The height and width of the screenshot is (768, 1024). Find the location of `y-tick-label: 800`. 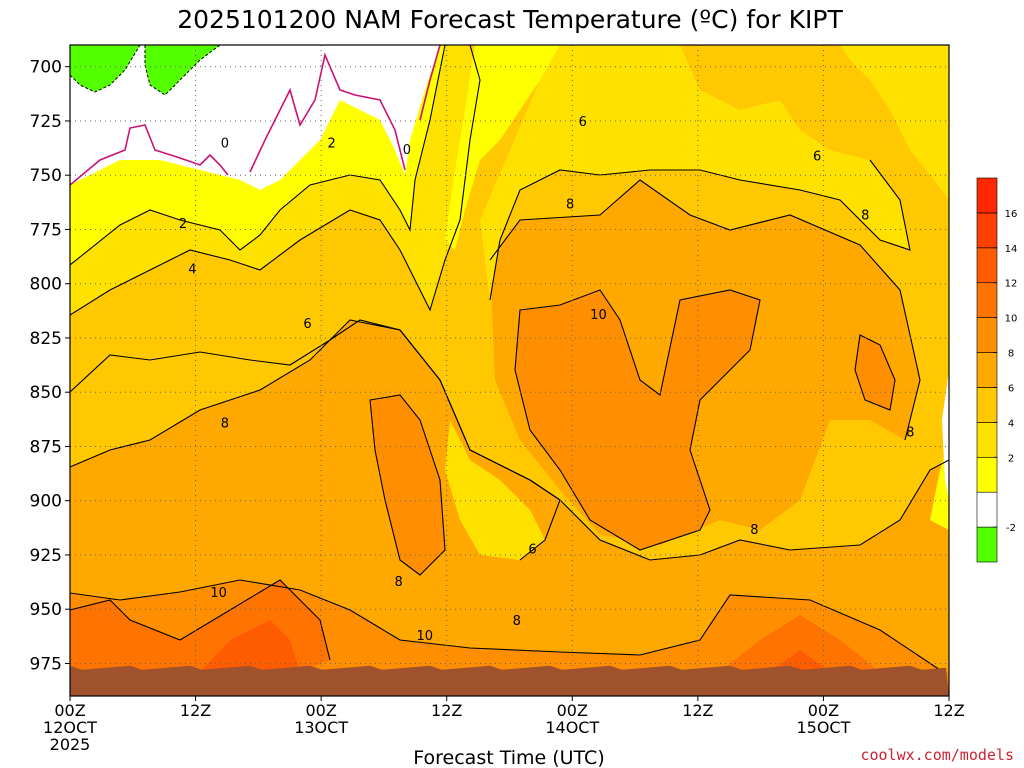

y-tick-label: 800 is located at coordinates (46, 285).